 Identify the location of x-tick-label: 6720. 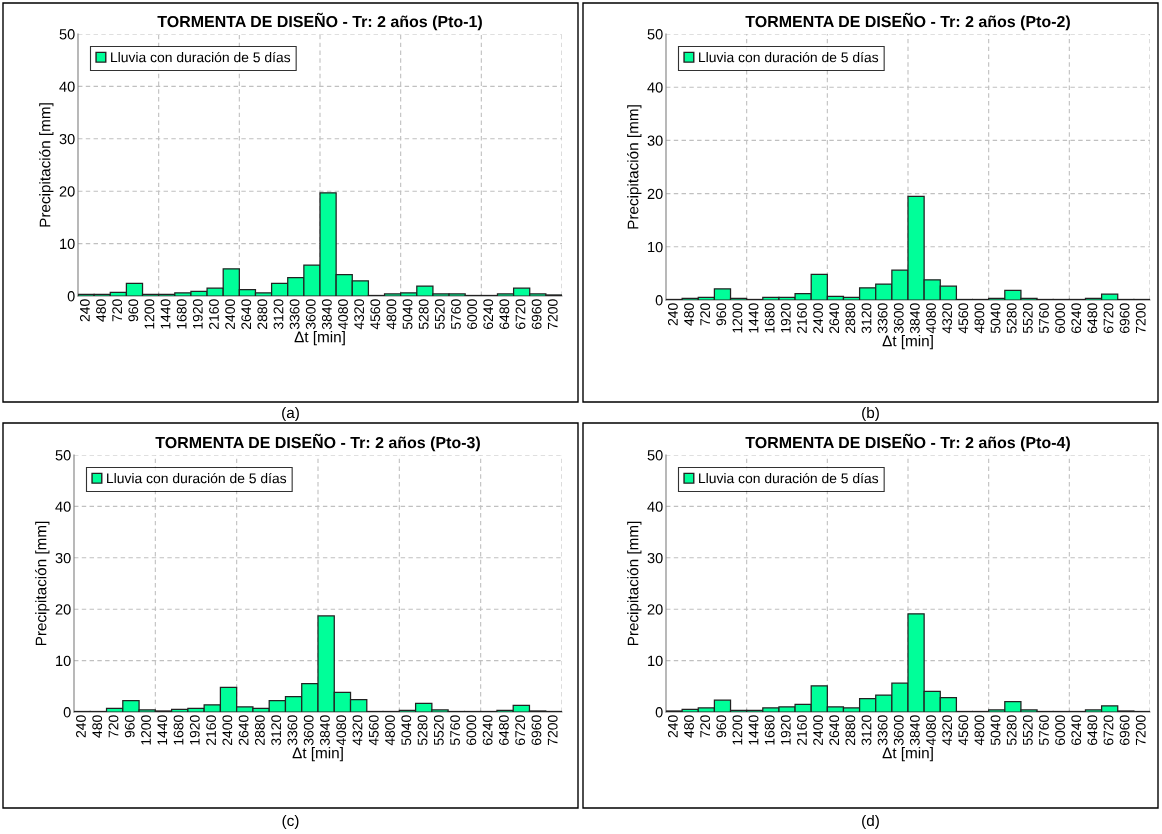
(520, 730).